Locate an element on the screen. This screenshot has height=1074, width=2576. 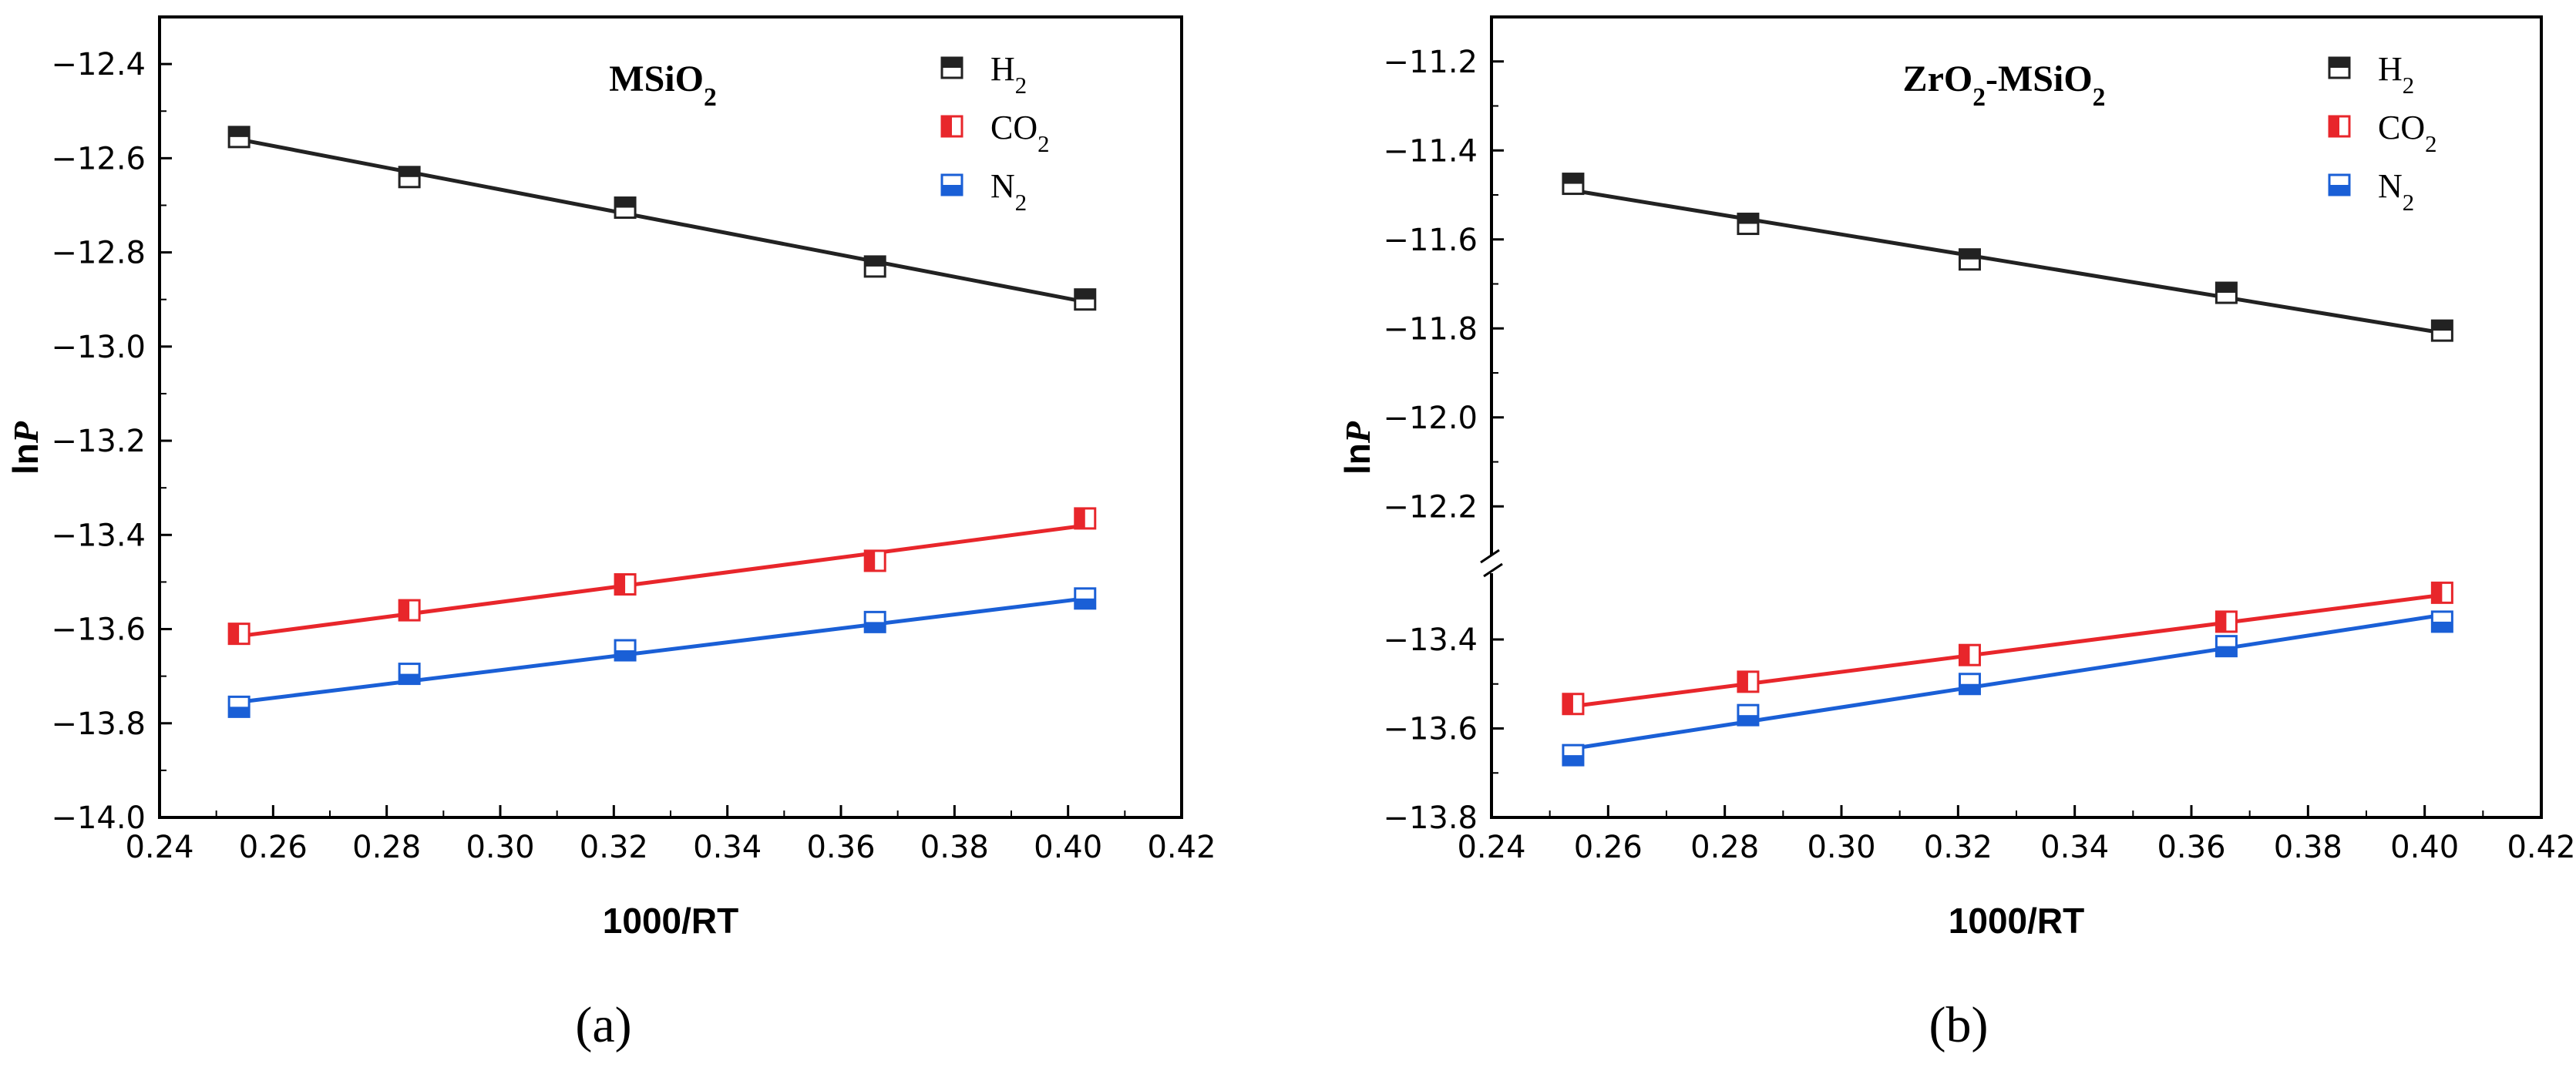
x-tick-label: 0.42 is located at coordinates (1181, 847).